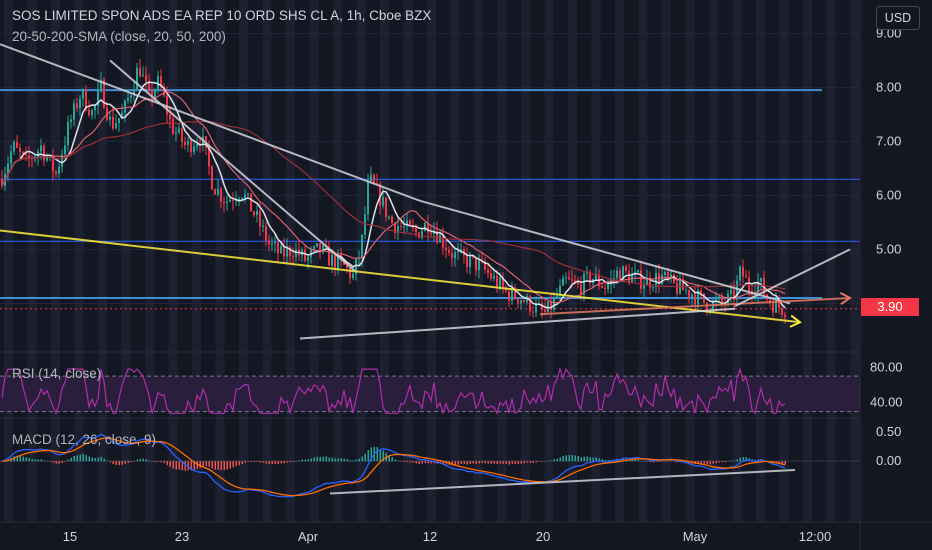 The image size is (932, 550). I want to click on rsi-panel-title: RSI (14, close), so click(57, 373).